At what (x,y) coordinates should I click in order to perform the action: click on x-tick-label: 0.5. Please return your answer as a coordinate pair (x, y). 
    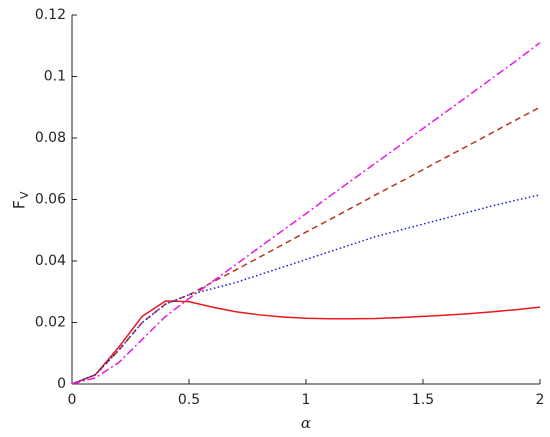
    Looking at the image, I should click on (189, 400).